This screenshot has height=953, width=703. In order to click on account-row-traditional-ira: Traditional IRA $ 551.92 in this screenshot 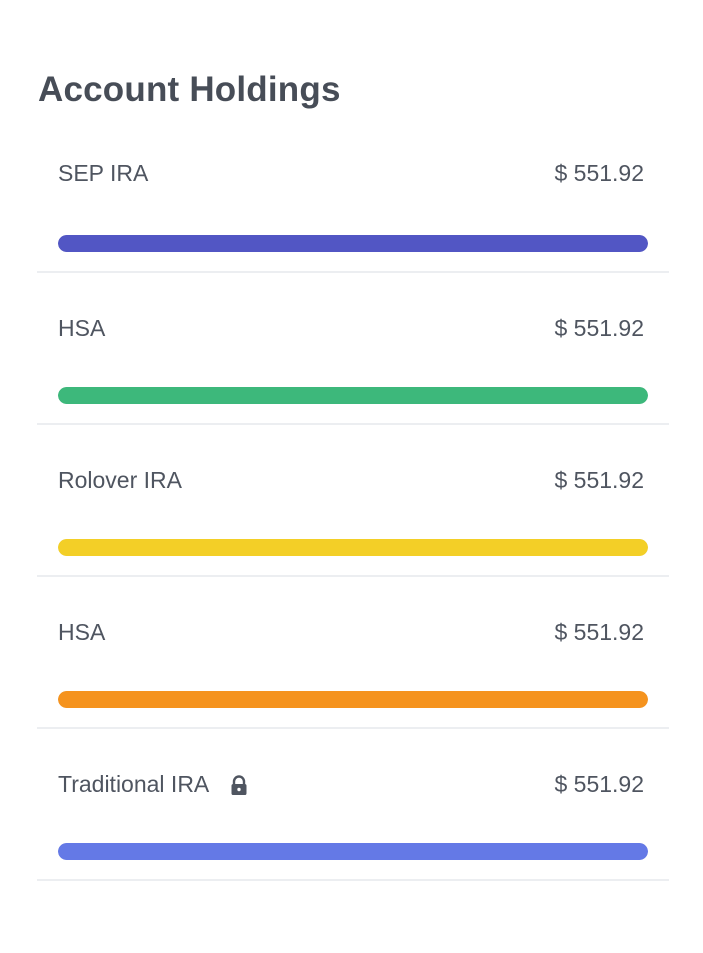, I will do `click(353, 805)`.